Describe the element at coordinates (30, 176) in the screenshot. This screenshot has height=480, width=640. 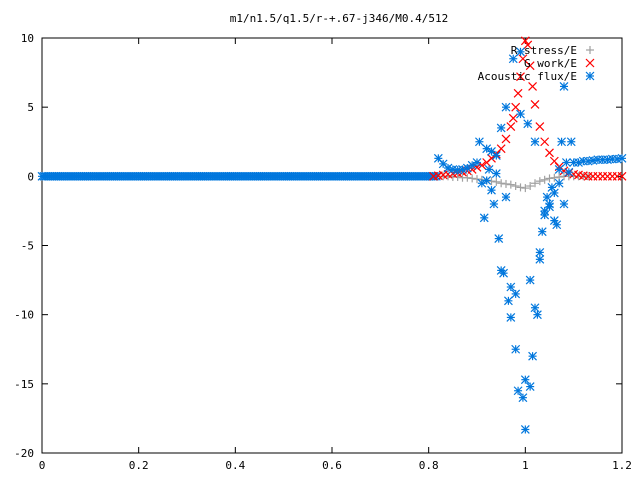
I see `y-tick-label: 0` at that location.